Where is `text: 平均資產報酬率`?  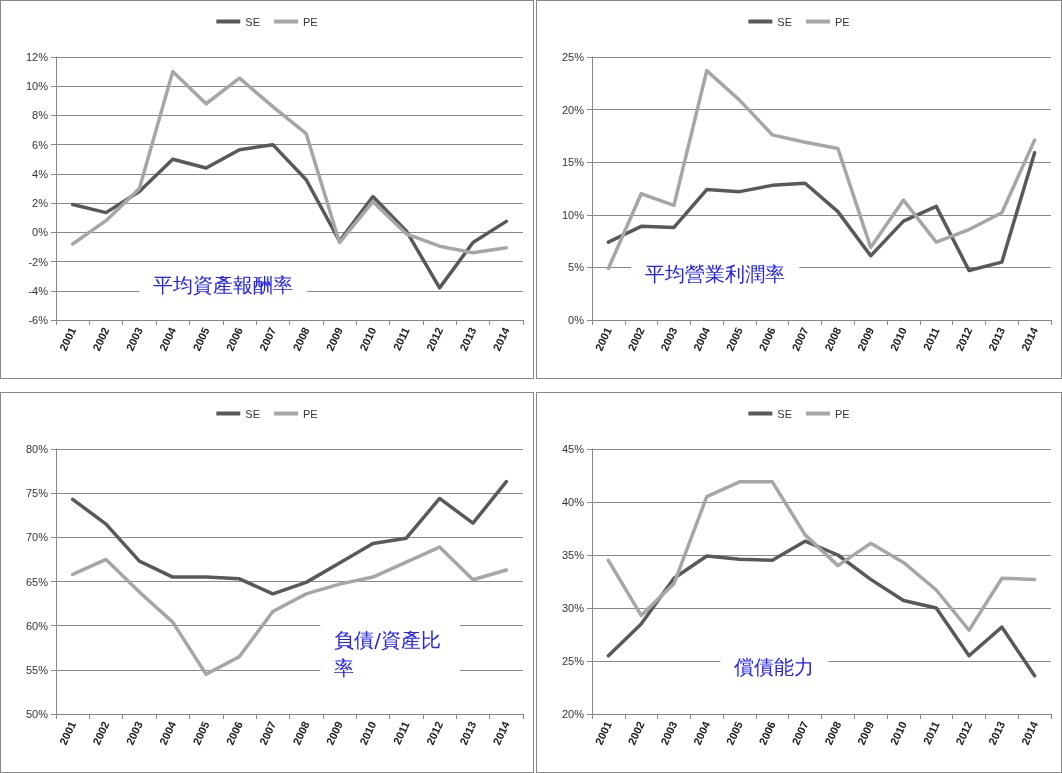 text: 平均資產報酬率 is located at coordinates (223, 284).